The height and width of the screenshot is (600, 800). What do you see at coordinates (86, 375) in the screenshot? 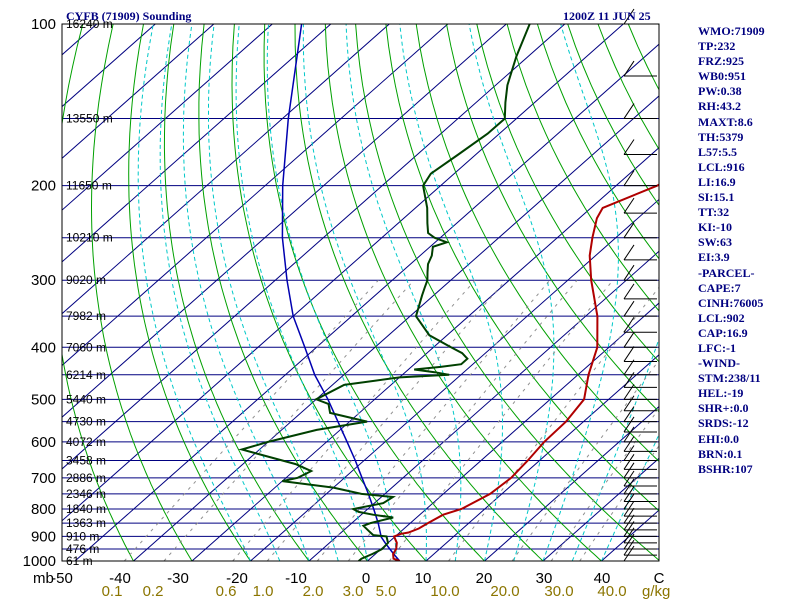
I see `height-label: 6214 m` at bounding box center [86, 375].